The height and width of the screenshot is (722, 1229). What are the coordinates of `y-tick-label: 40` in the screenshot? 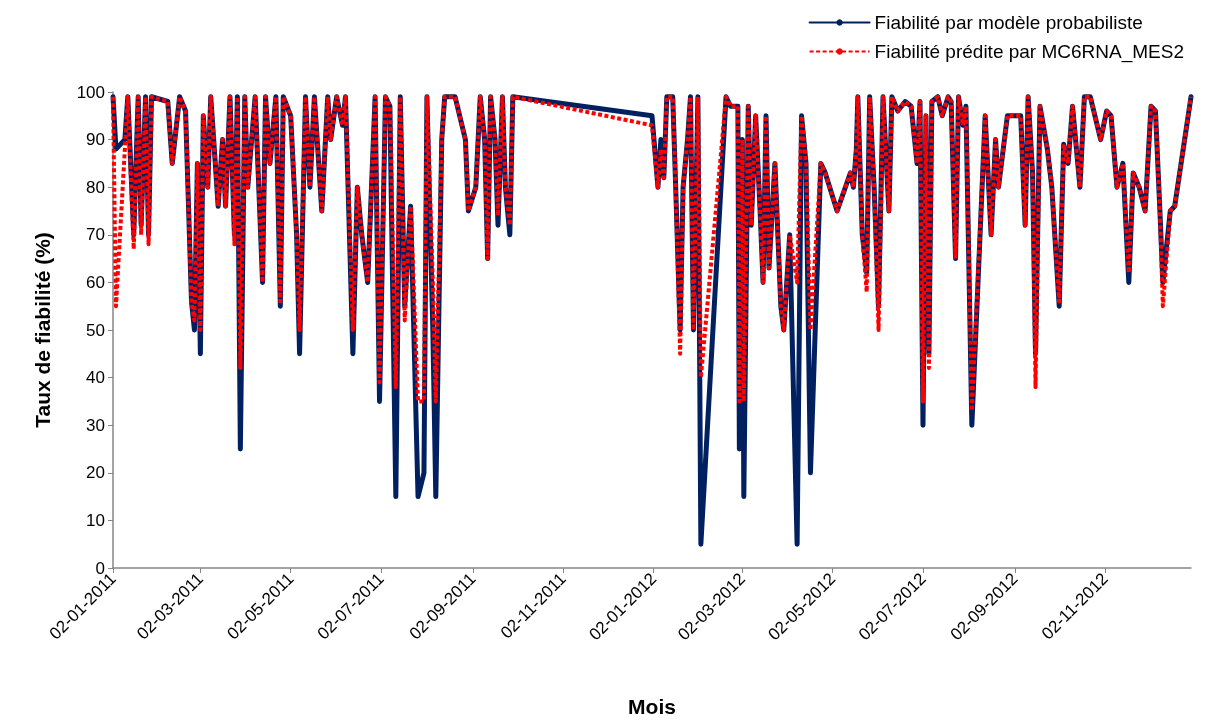 It's located at (95, 378).